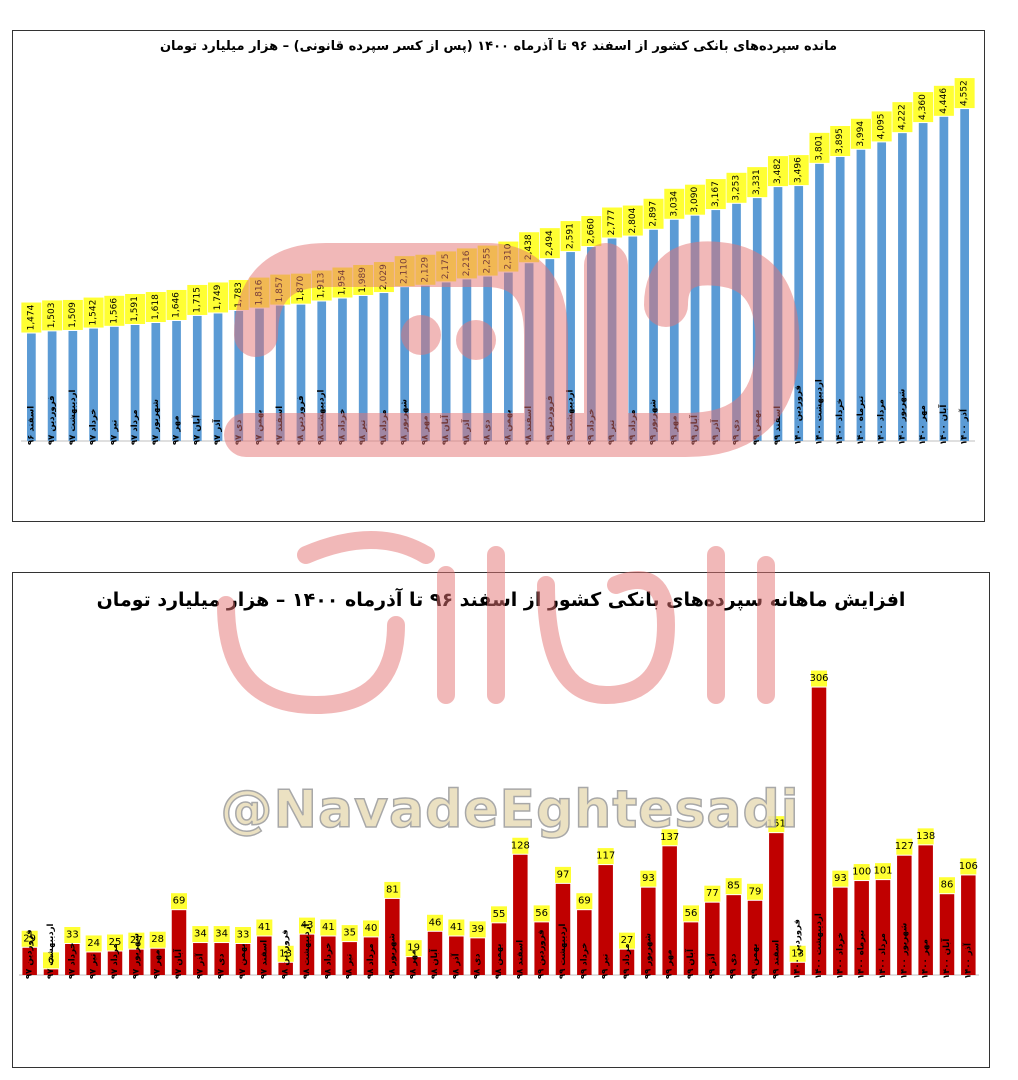 This screenshot has height=1080, width=1018. I want to click on data-label: 1,503, so click(52, 316).